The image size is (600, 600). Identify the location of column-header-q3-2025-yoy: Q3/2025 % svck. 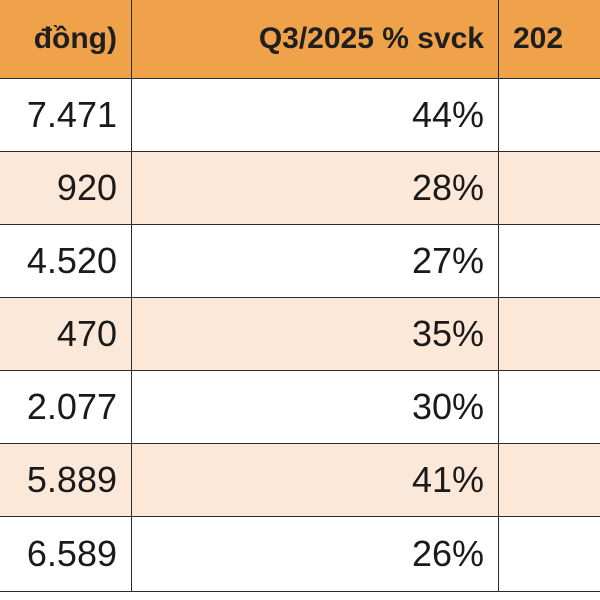
(315, 39).